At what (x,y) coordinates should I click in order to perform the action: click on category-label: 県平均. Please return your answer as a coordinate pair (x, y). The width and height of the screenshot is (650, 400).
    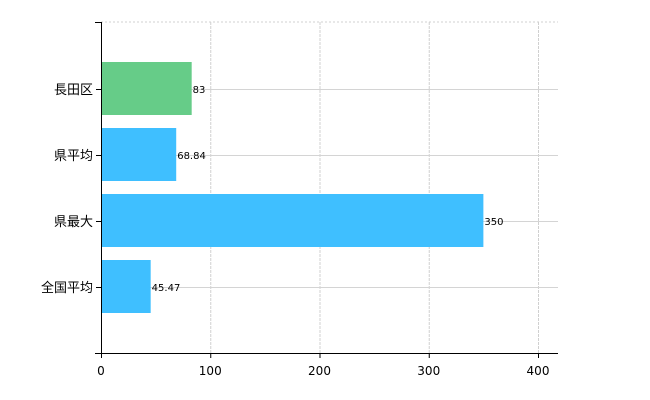
    Looking at the image, I should click on (73, 156).